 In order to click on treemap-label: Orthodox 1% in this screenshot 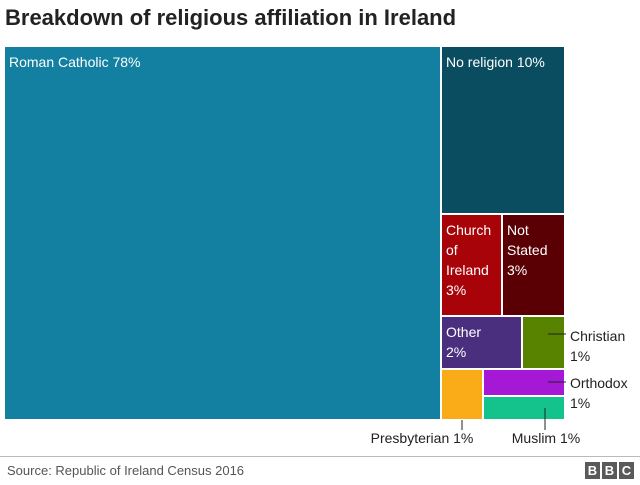, I will do `click(599, 393)`.